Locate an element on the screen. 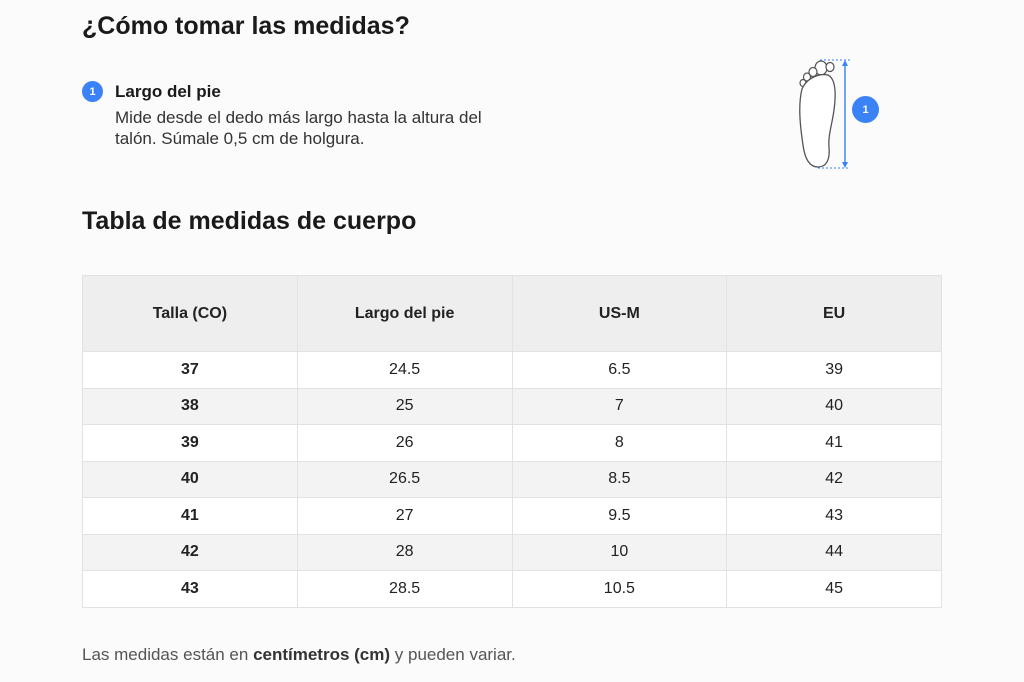  cell-talla: 43 is located at coordinates (190, 589).